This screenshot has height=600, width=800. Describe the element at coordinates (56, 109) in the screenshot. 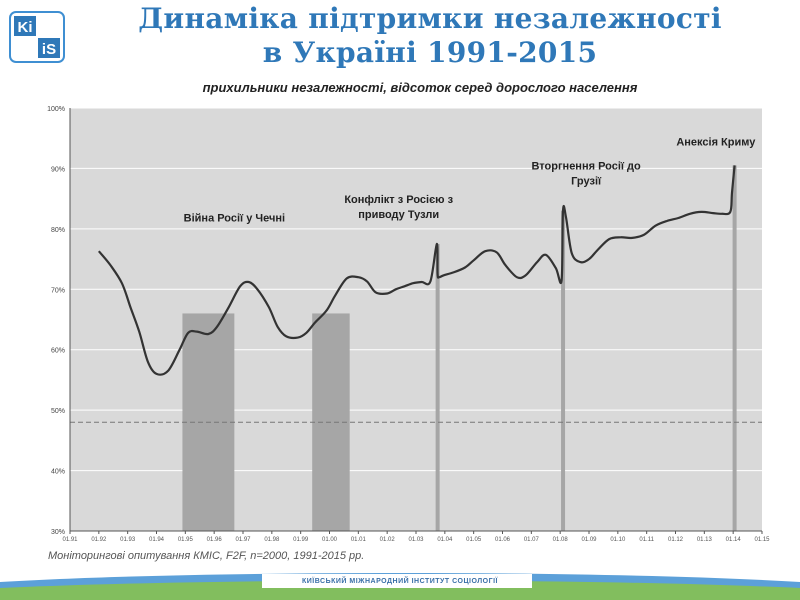

I see `y-tick-label: 100%` at that location.